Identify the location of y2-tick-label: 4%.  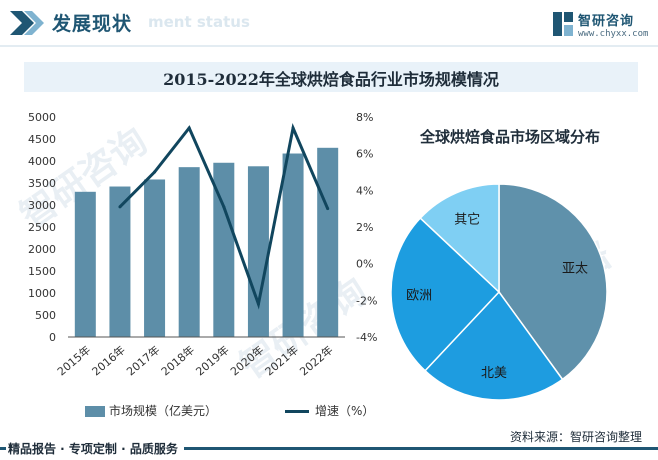
(364, 190).